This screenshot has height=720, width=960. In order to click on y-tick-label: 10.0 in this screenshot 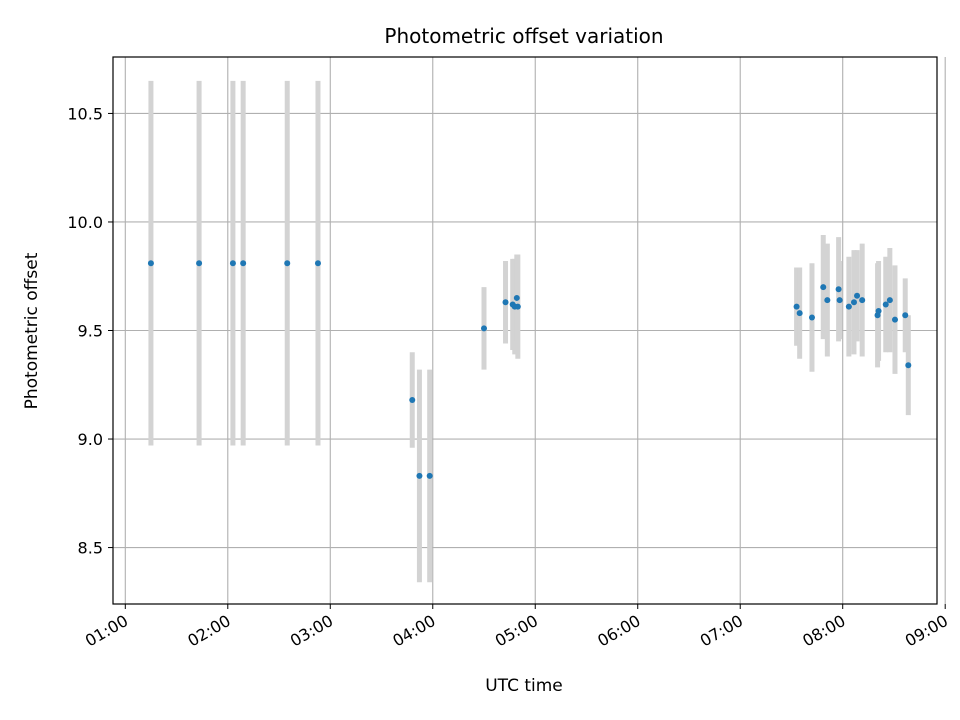, I will do `click(85, 222)`.